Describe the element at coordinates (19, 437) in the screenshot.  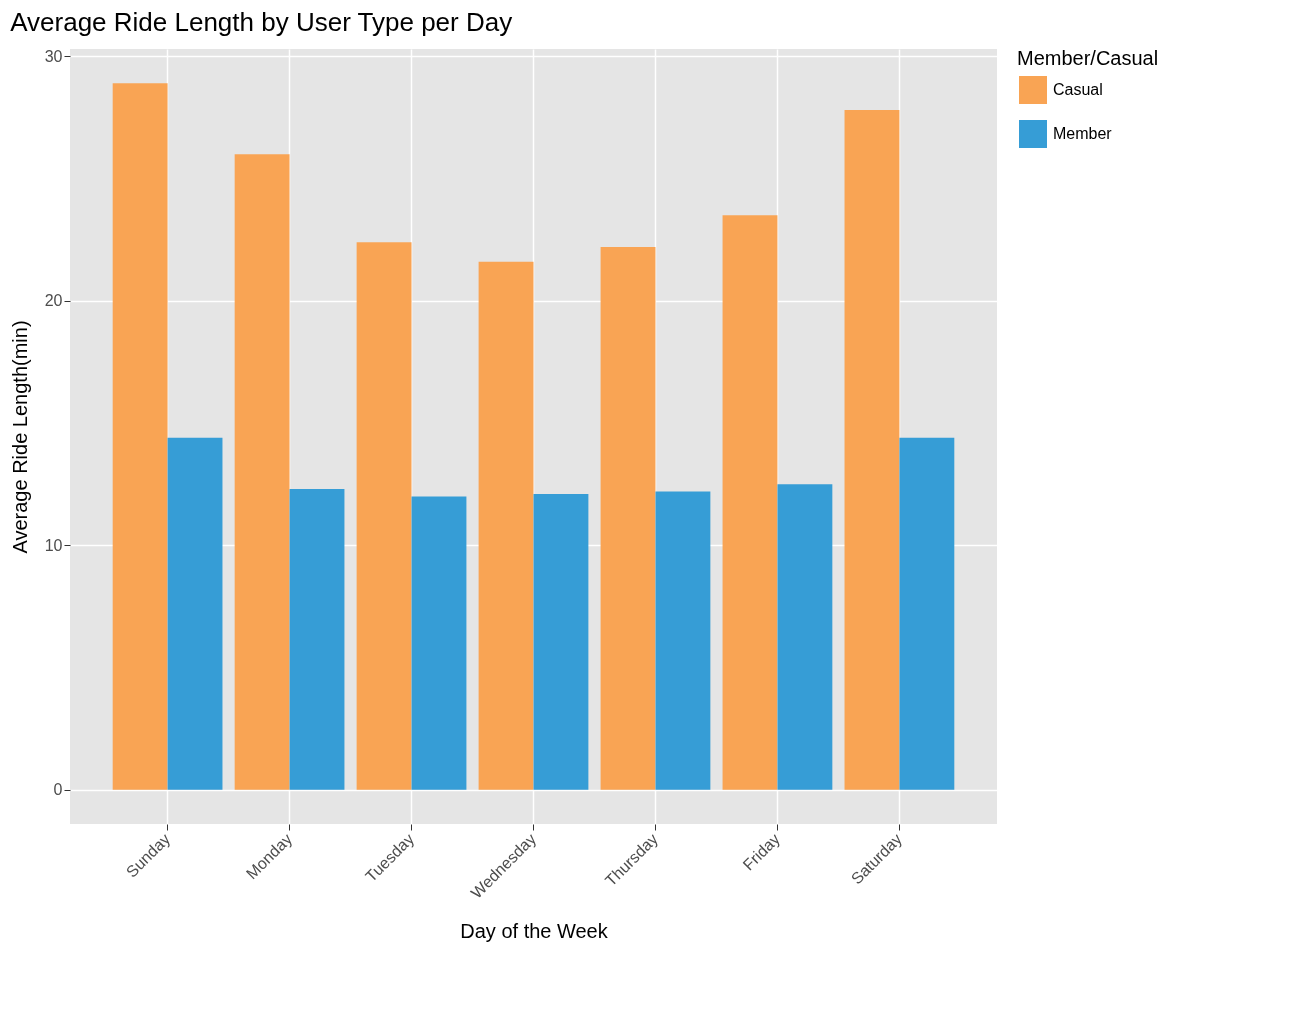
I see `y-axis-title: Average Ride Length(min)` at that location.